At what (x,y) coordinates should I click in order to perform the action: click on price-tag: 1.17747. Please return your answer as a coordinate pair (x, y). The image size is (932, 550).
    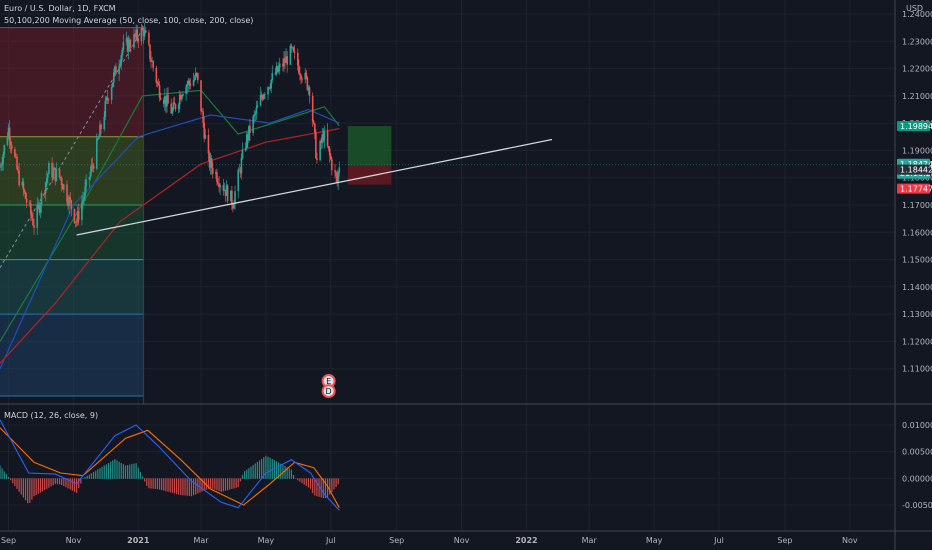
    Looking at the image, I should click on (914, 188).